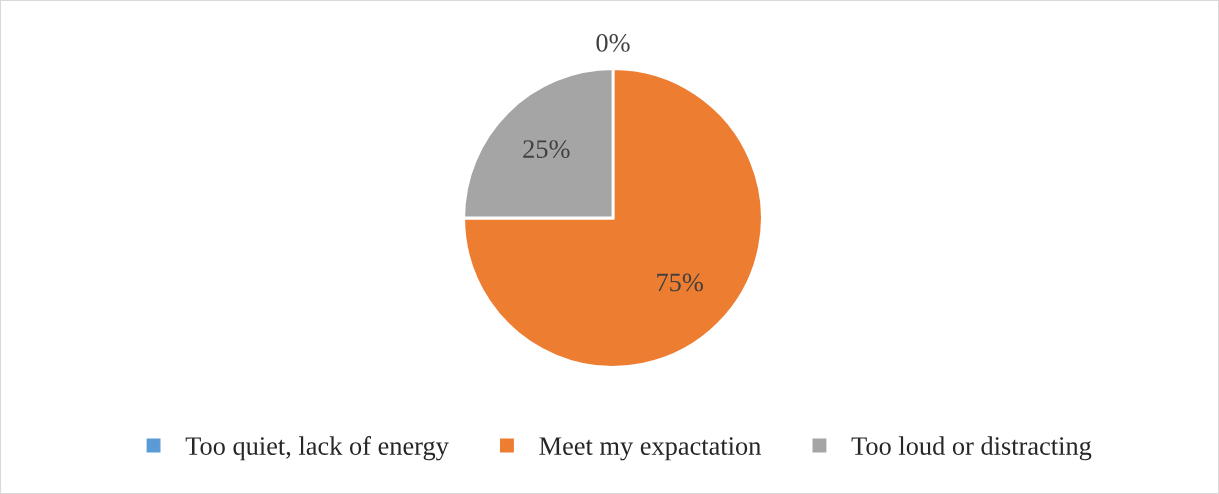 Image resolution: width=1219 pixels, height=494 pixels. What do you see at coordinates (317, 448) in the screenshot?
I see `legend-label: Too quiet, lack of energy` at bounding box center [317, 448].